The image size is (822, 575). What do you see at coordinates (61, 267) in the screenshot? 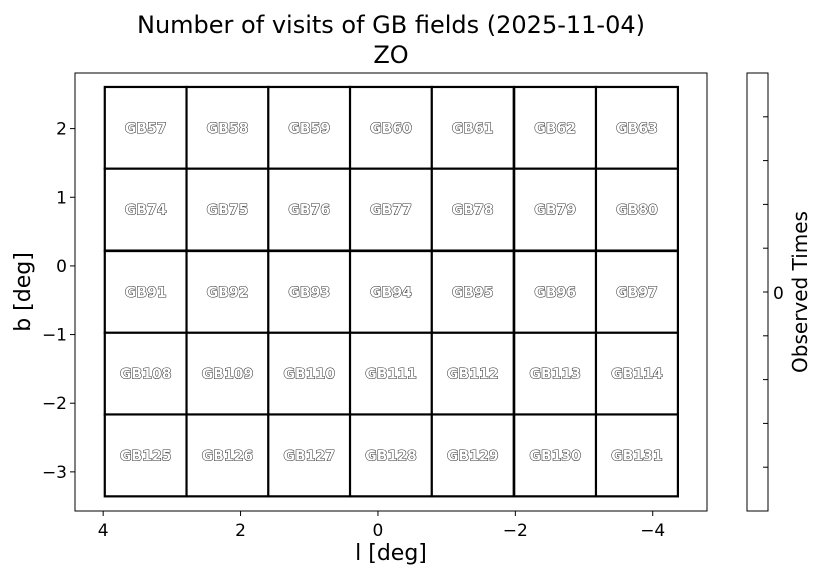
I see `y-tick-label: 0` at bounding box center [61, 267].